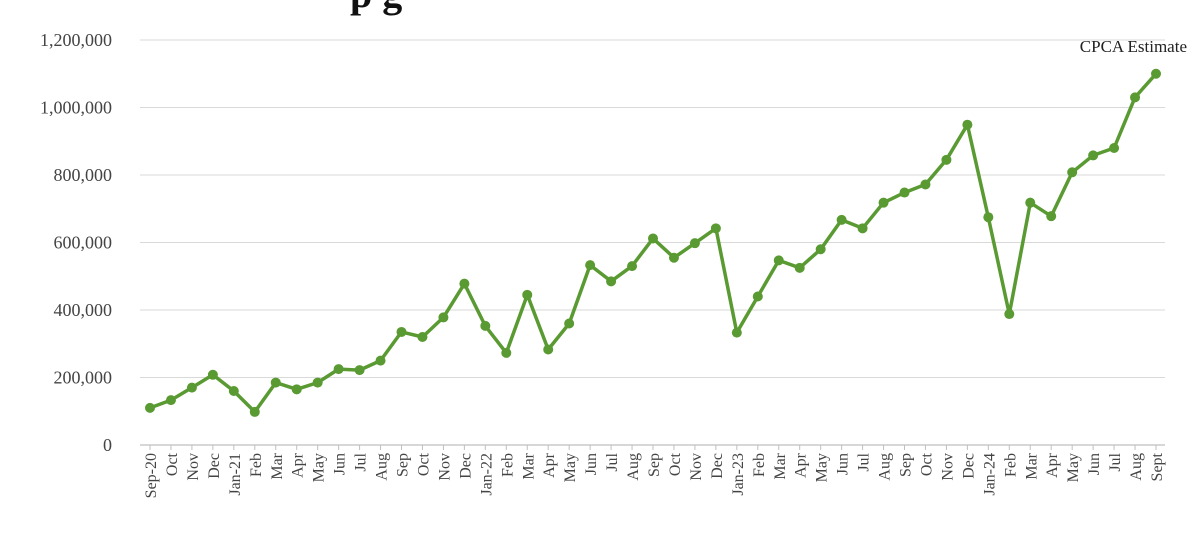  I want to click on x-tick-label: Sept, so click(1157, 466).